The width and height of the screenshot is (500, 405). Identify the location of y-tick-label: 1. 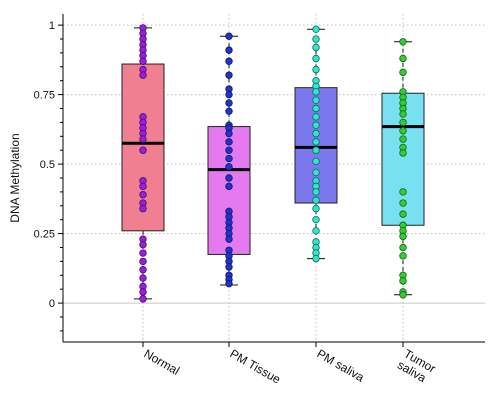
(52, 26).